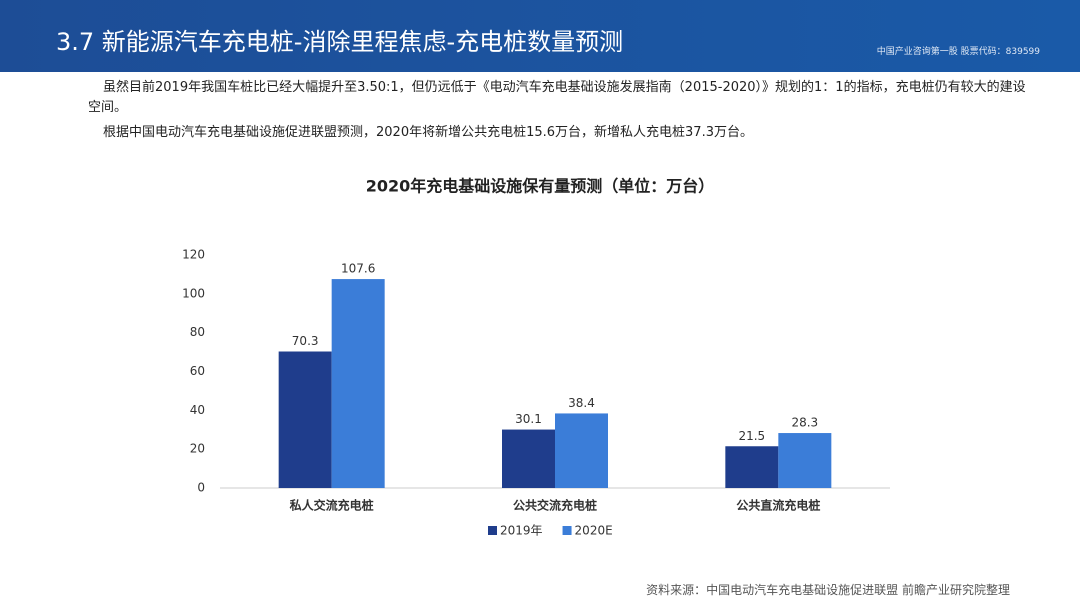  What do you see at coordinates (751, 436) in the screenshot?
I see `data-label: 21.5` at bounding box center [751, 436].